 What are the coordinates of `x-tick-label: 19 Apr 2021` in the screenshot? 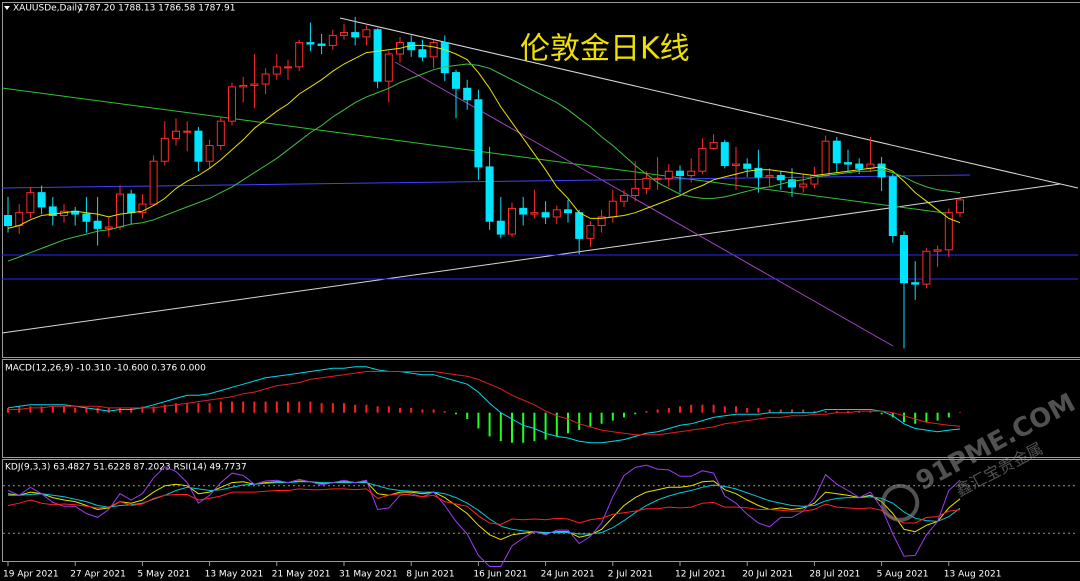 It's located at (31, 575).